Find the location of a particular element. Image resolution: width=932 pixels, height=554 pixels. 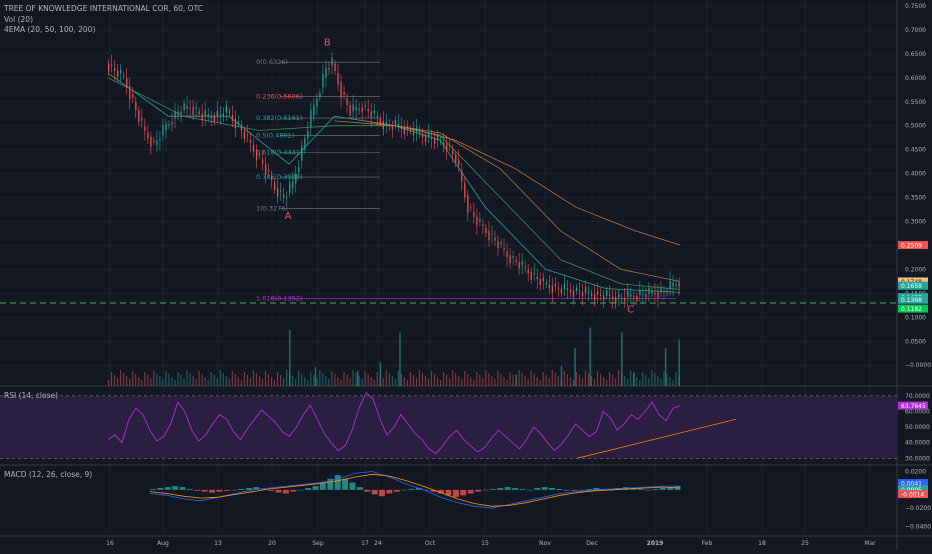

x-tick-label: Oct is located at coordinates (430, 543).